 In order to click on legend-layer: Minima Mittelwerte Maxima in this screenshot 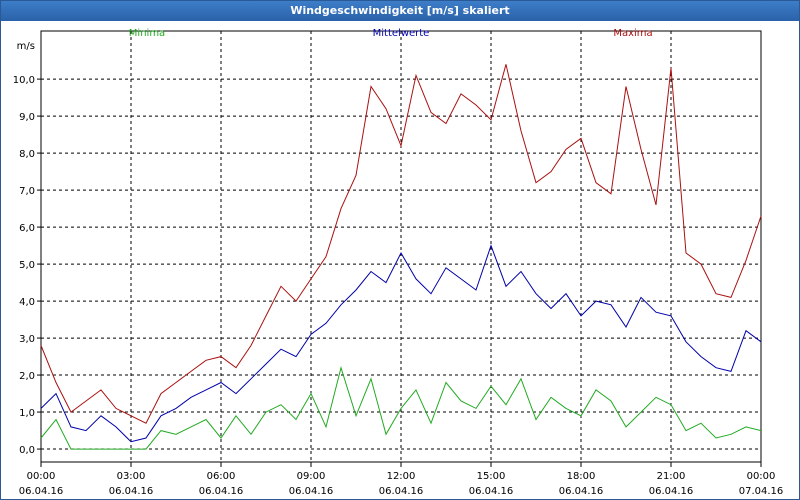, I will do `click(391, 33)`.